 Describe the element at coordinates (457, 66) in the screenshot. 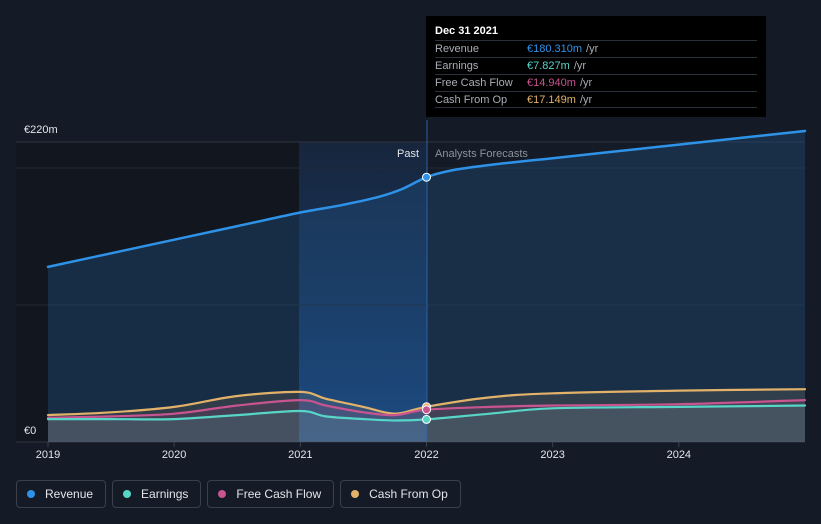

I see `tooltip-label: Earnings` at that location.